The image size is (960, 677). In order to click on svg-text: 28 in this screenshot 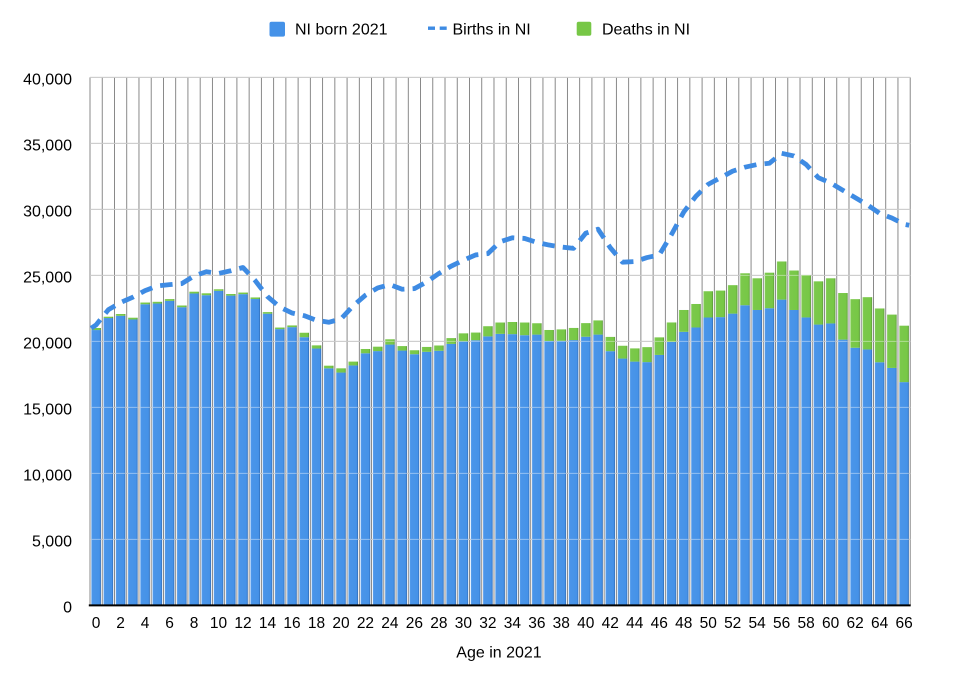, I will do `click(438, 623)`.